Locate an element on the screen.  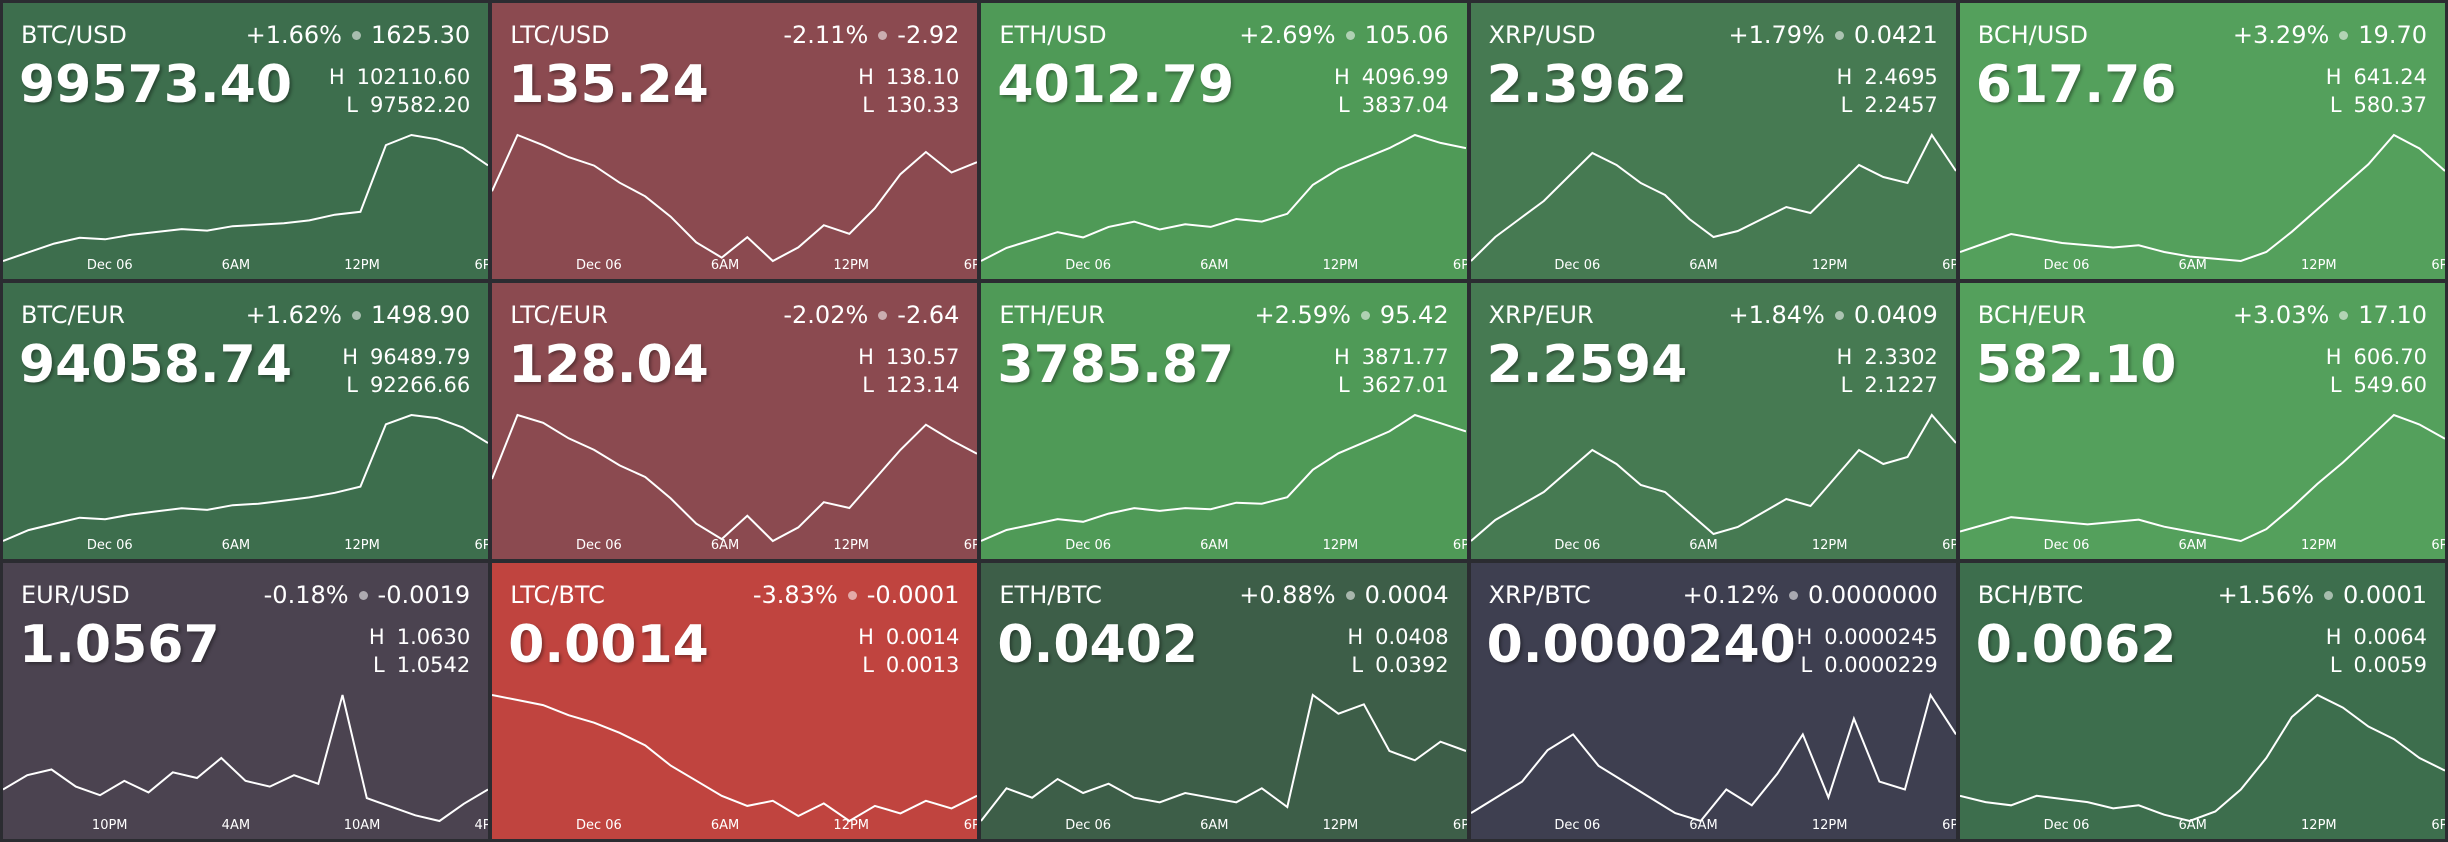
change-percent: -3.83% is located at coordinates (795, 595).